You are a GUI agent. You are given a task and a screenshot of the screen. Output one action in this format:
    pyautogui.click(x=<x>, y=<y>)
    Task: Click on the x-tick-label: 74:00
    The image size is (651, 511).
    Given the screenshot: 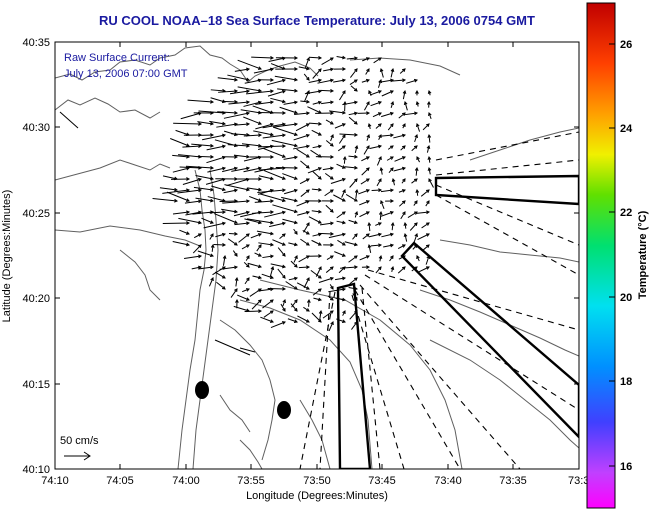 What is the action you would take?
    pyautogui.click(x=186, y=481)
    